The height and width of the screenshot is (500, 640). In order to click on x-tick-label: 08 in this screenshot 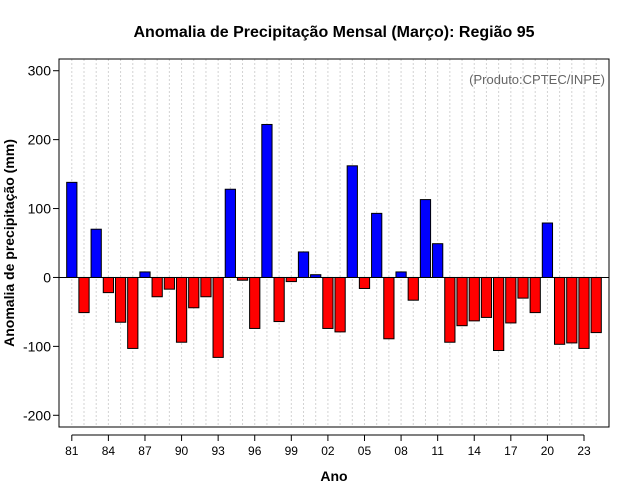, I will do `click(401, 451)`.